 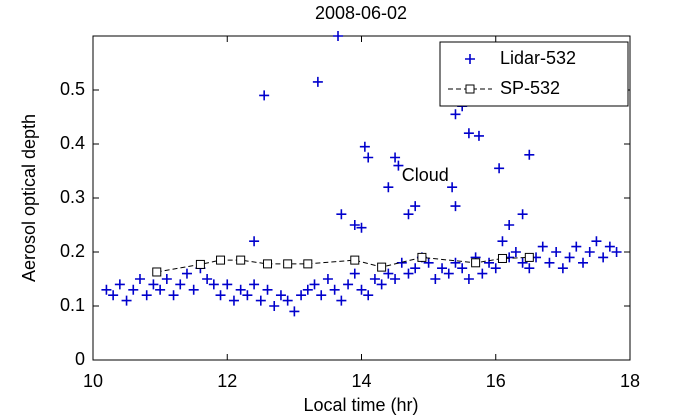 I want to click on y-tick-label: 0, so click(x=80, y=359).